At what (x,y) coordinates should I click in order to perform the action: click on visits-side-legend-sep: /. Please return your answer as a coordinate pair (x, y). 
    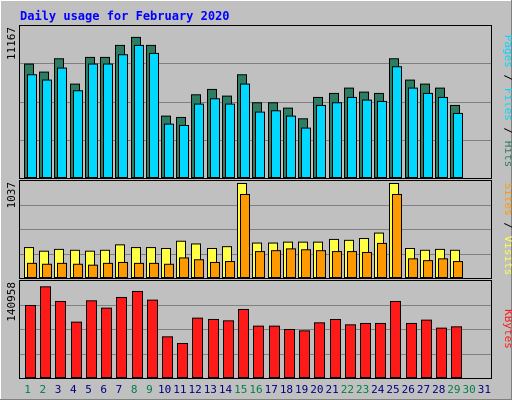
    Looking at the image, I should click on (507, 226).